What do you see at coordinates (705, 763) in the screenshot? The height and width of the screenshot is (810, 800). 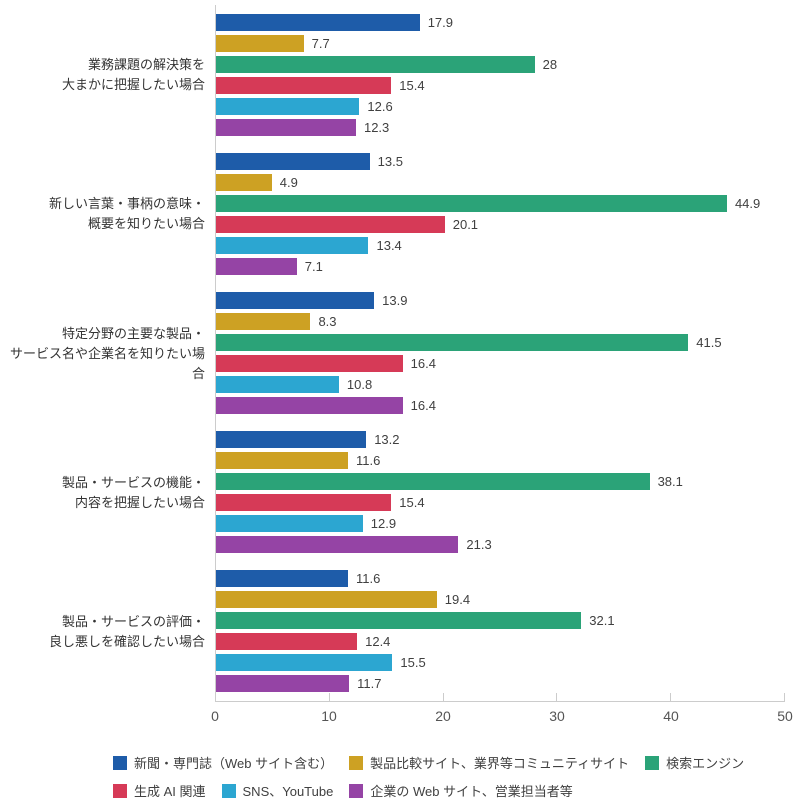 I see `legend-label: 検索エンジン` at bounding box center [705, 763].